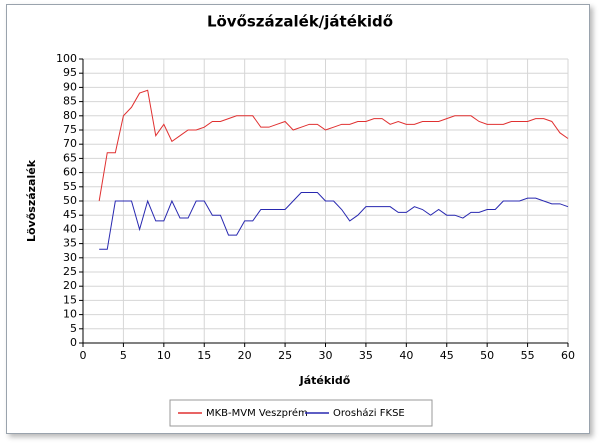 The image size is (600, 443). Describe the element at coordinates (70, 86) in the screenshot. I see `y-tick-label: 90` at that location.